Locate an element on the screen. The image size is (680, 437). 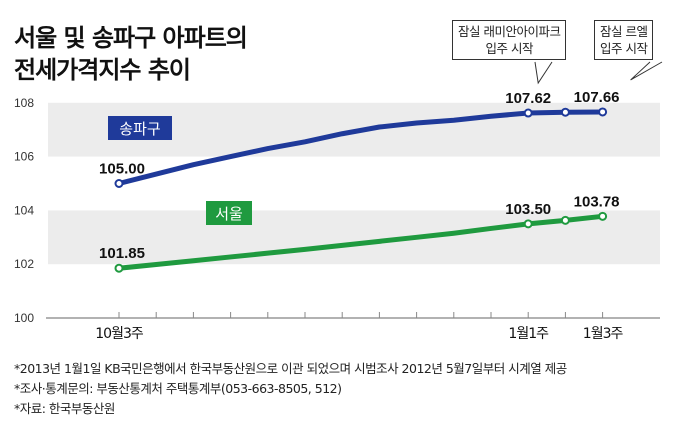
chart-title-line1: 서울 및 송파구 아파트의 is located at coordinates (131, 38).